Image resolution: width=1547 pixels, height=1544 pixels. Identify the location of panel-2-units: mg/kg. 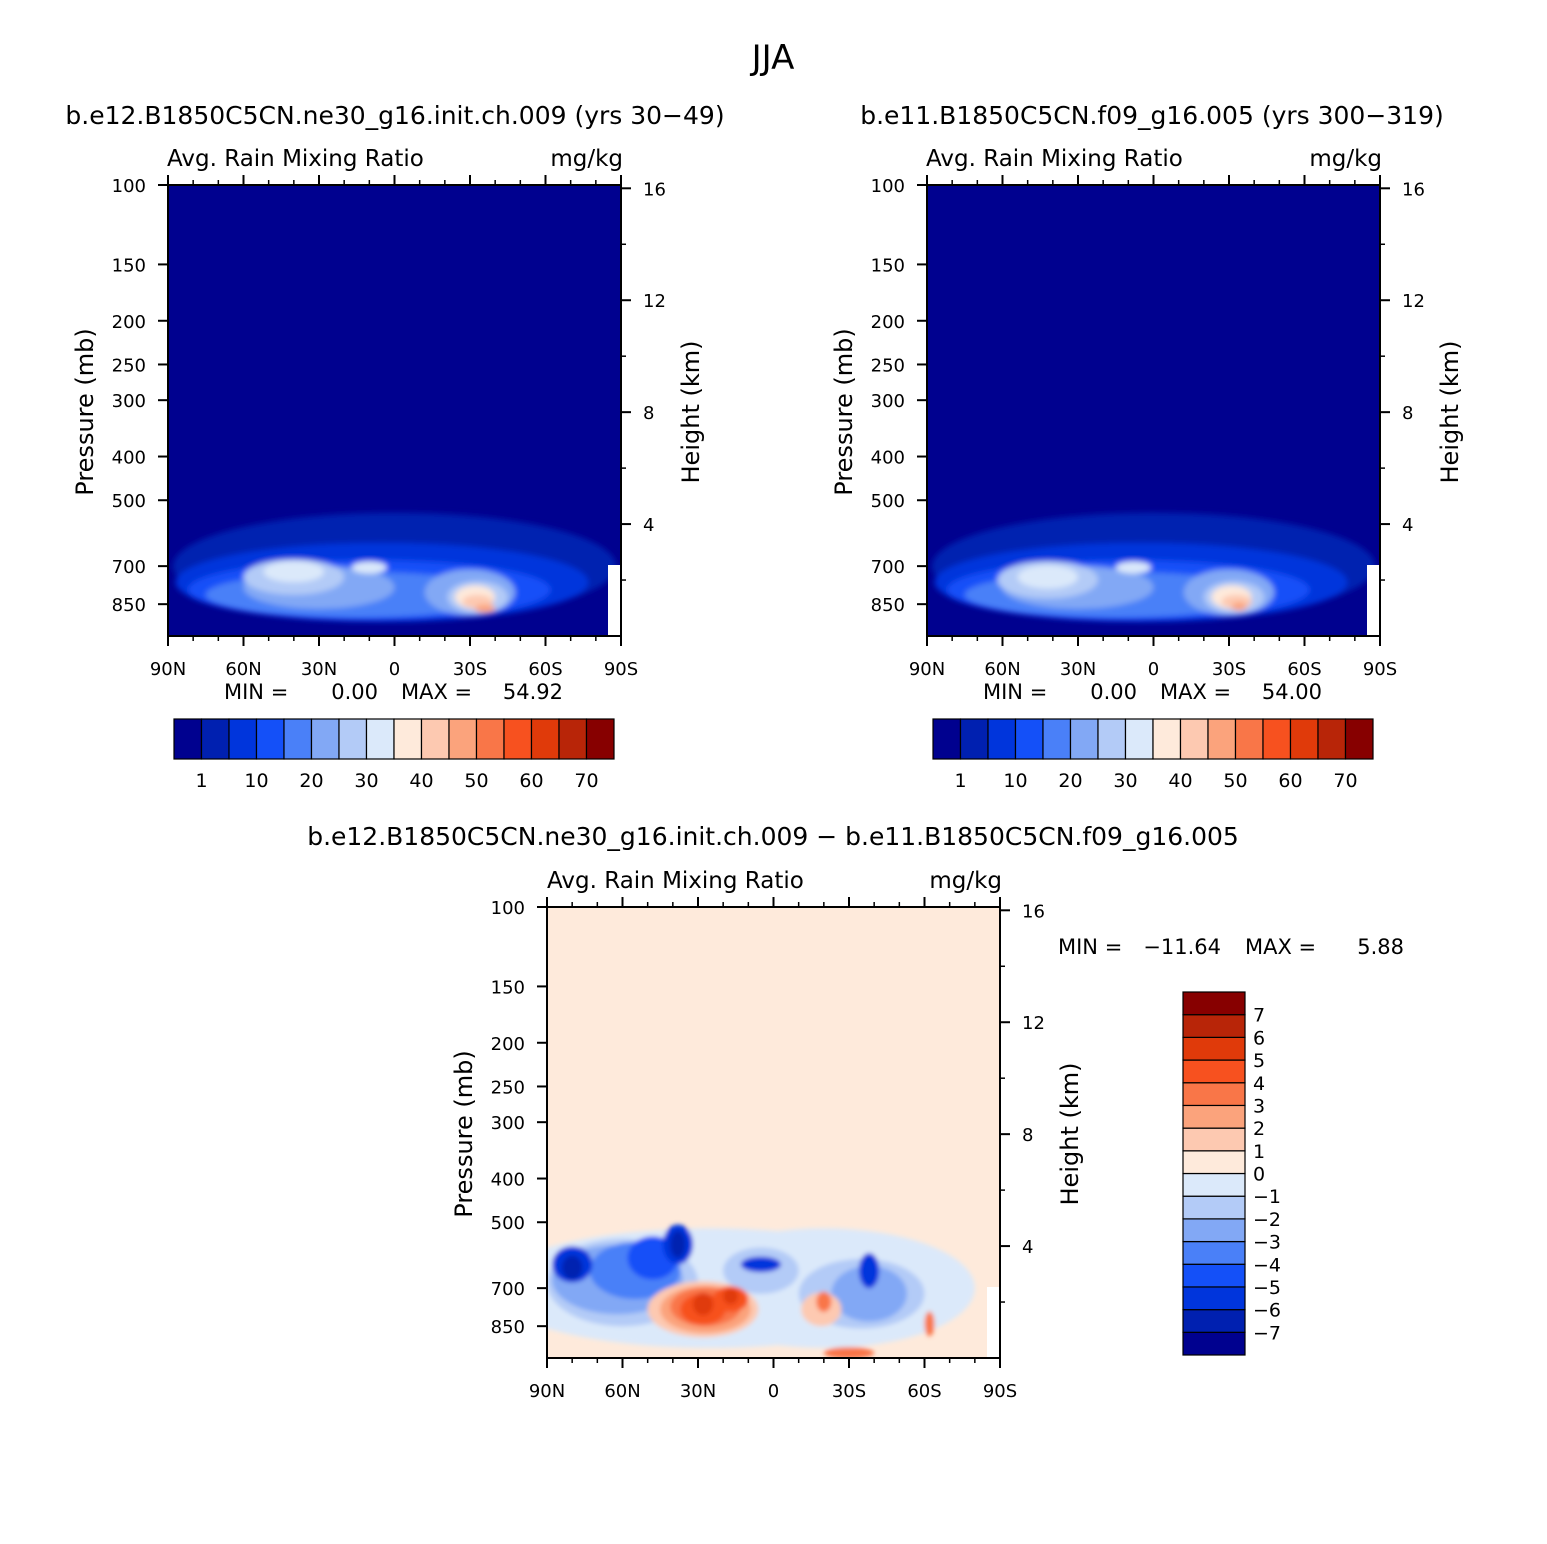
(1345, 159).